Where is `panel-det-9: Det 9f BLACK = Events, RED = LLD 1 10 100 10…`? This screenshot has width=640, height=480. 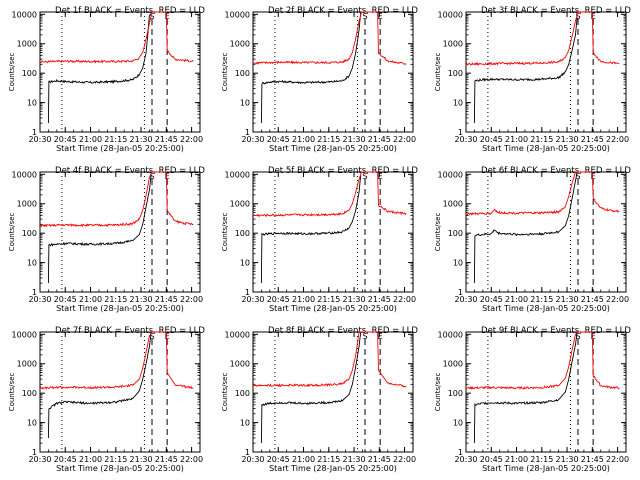 panel-det-9: Det 9f BLACK = Events, RED = LLD 1 10 100 10… is located at coordinates (532, 399).